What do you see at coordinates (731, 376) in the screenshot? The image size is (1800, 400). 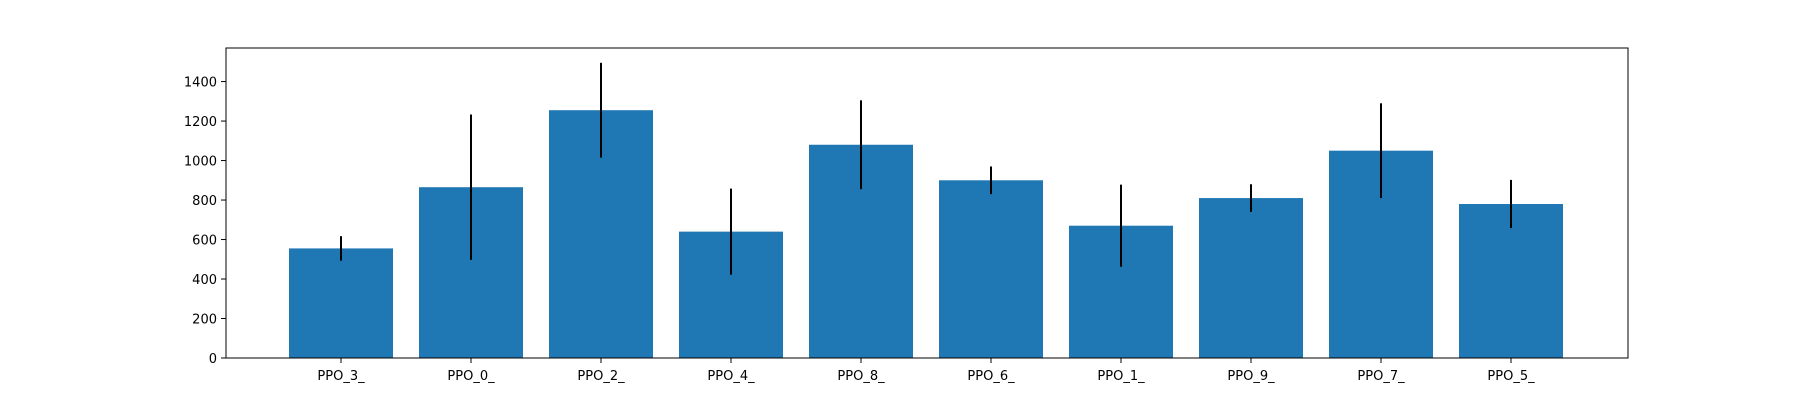 I see `x-tick-label: PPO_4_` at bounding box center [731, 376].